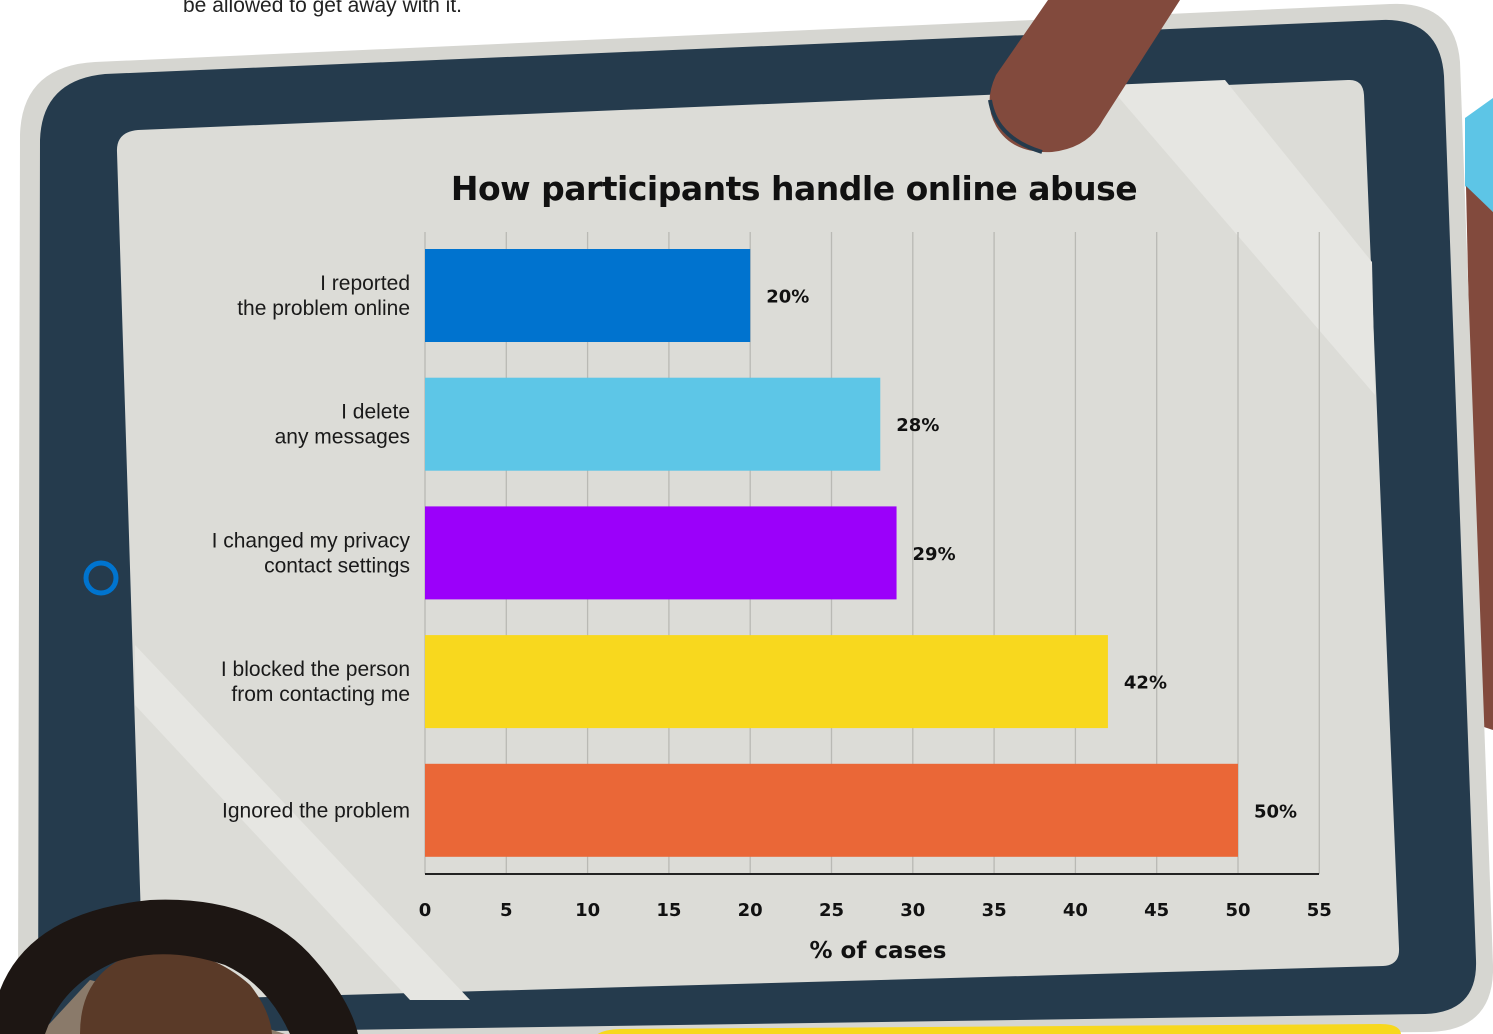 The image size is (1493, 1034). What do you see at coordinates (322, 8) in the screenshot?
I see `intro-text: be allowed to get away with it.` at bounding box center [322, 8].